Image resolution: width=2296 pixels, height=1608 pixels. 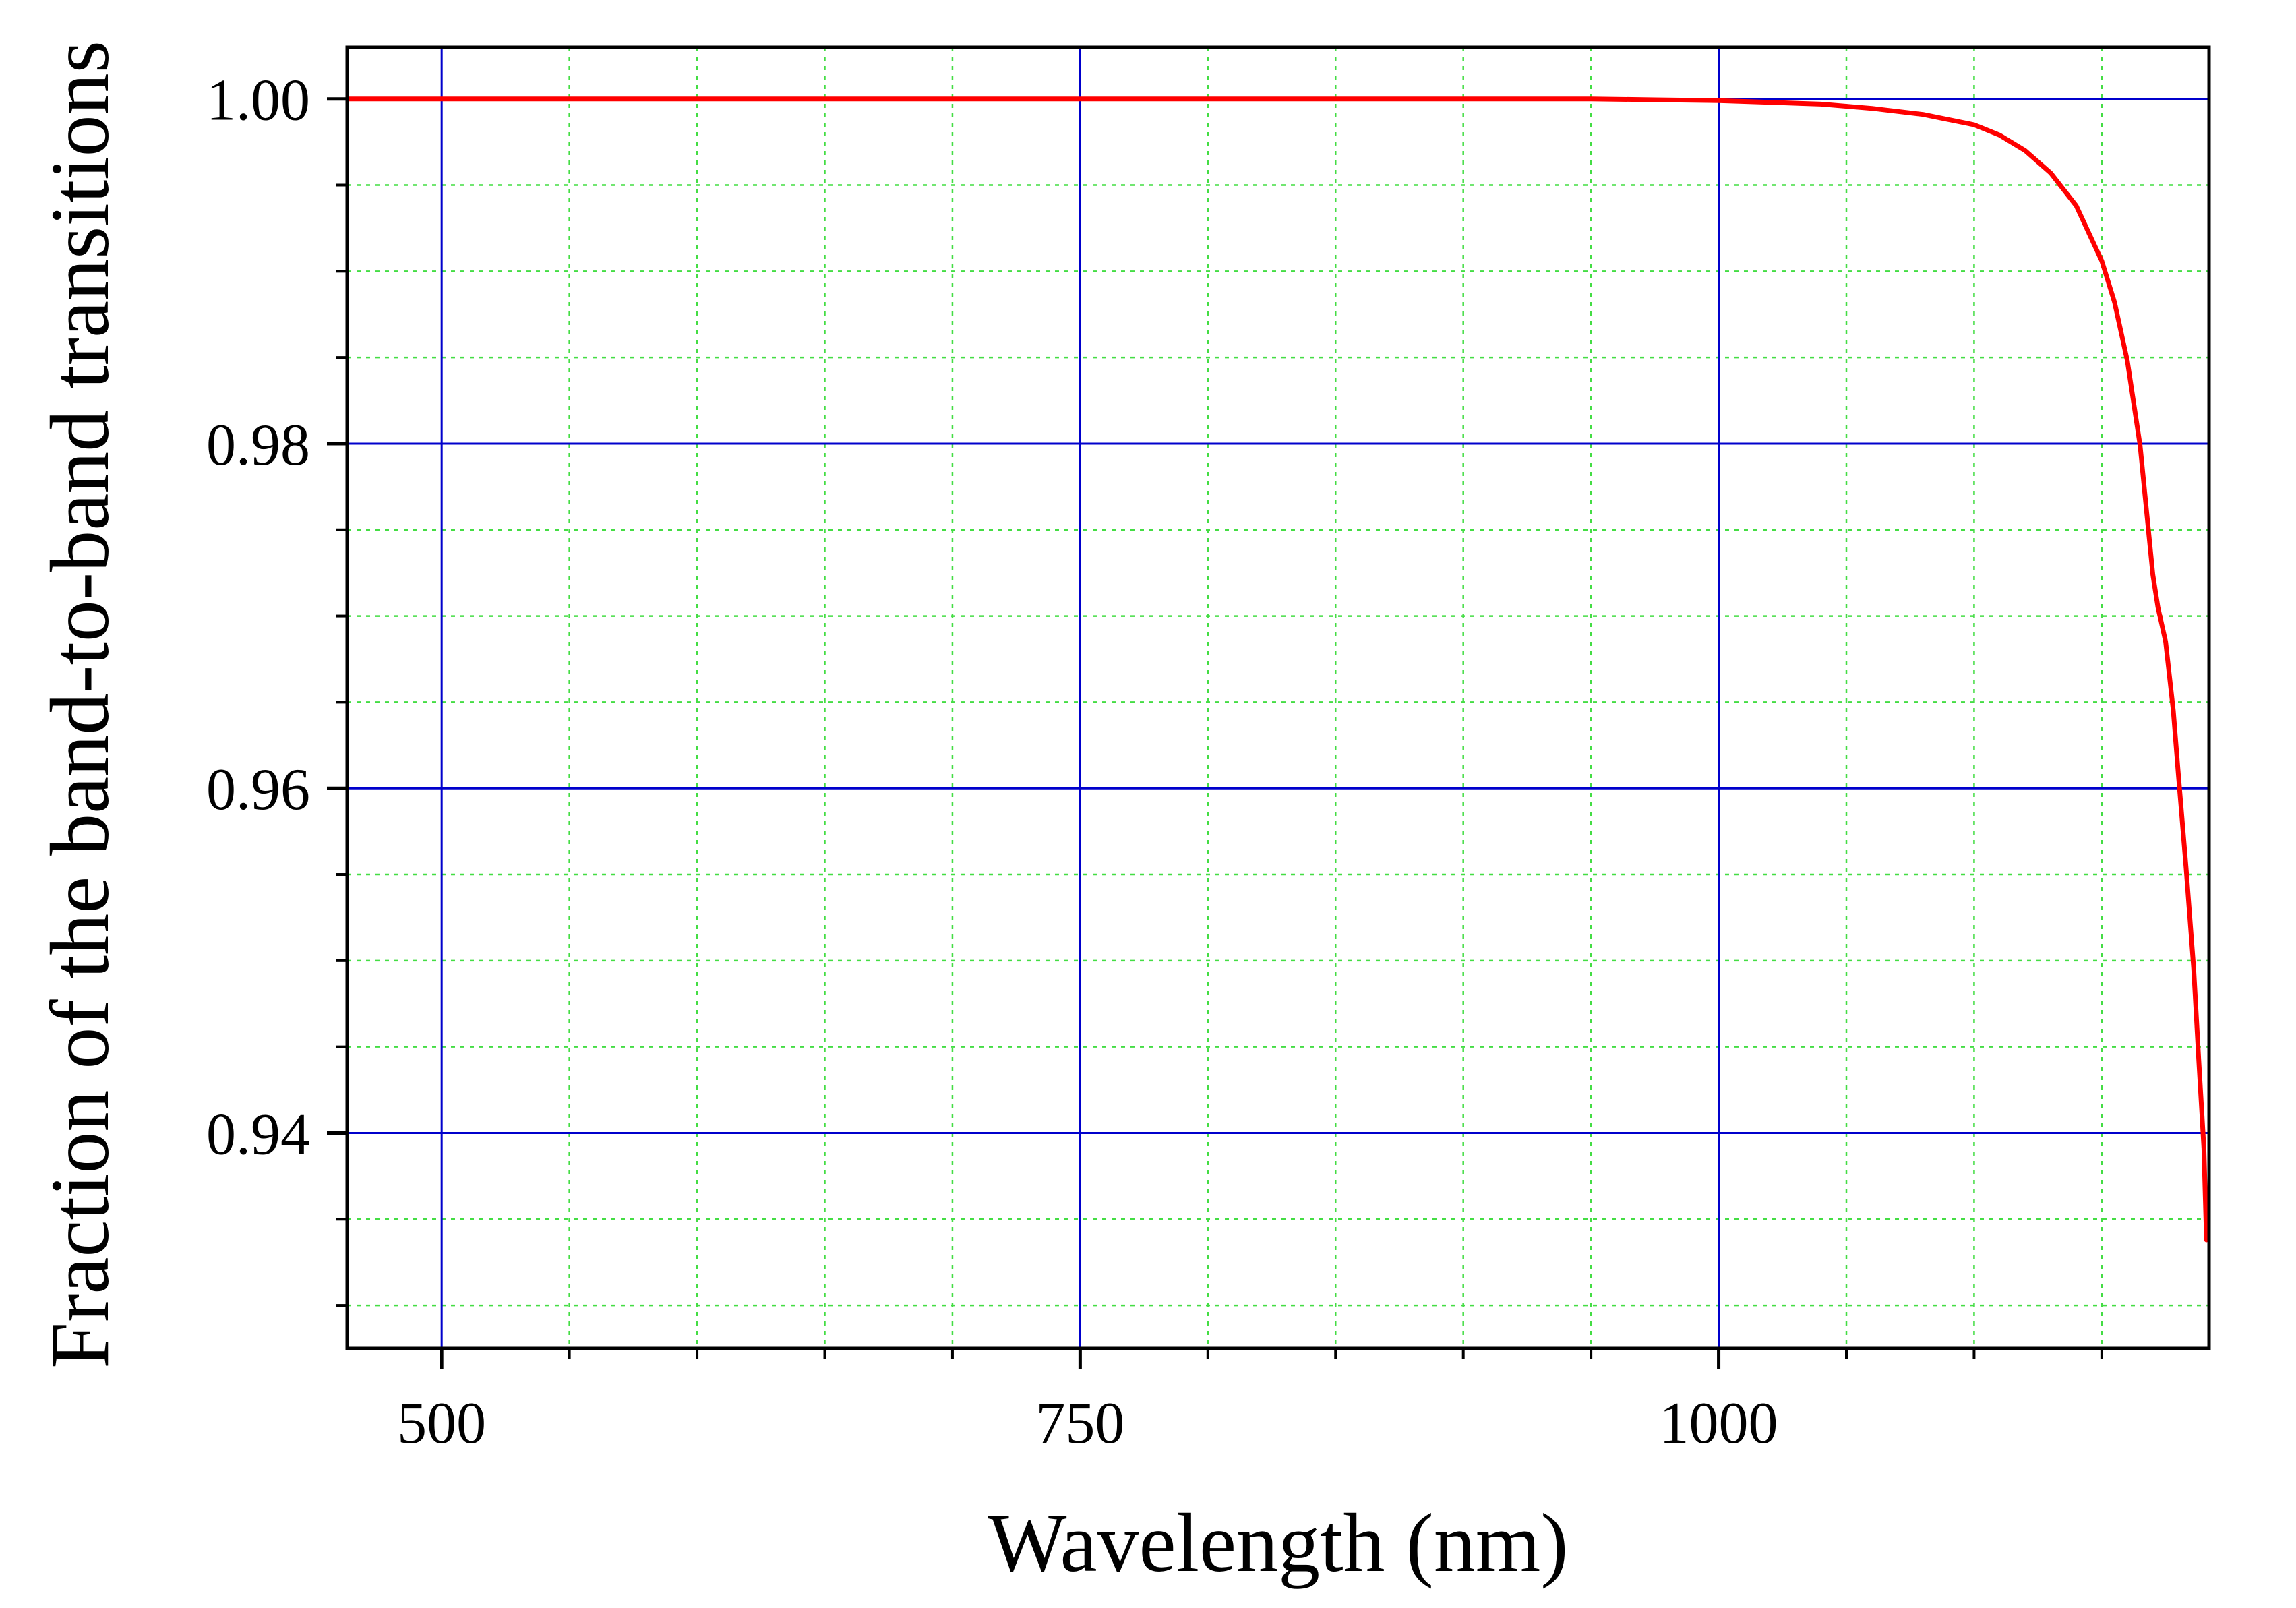 I want to click on x-tick-label: 1000, so click(x=1719, y=1423).